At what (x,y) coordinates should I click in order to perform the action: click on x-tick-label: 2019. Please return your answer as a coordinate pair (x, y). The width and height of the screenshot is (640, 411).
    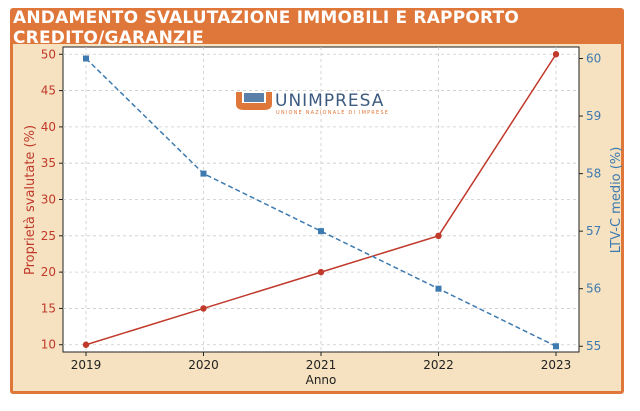
    Looking at the image, I should click on (86, 365).